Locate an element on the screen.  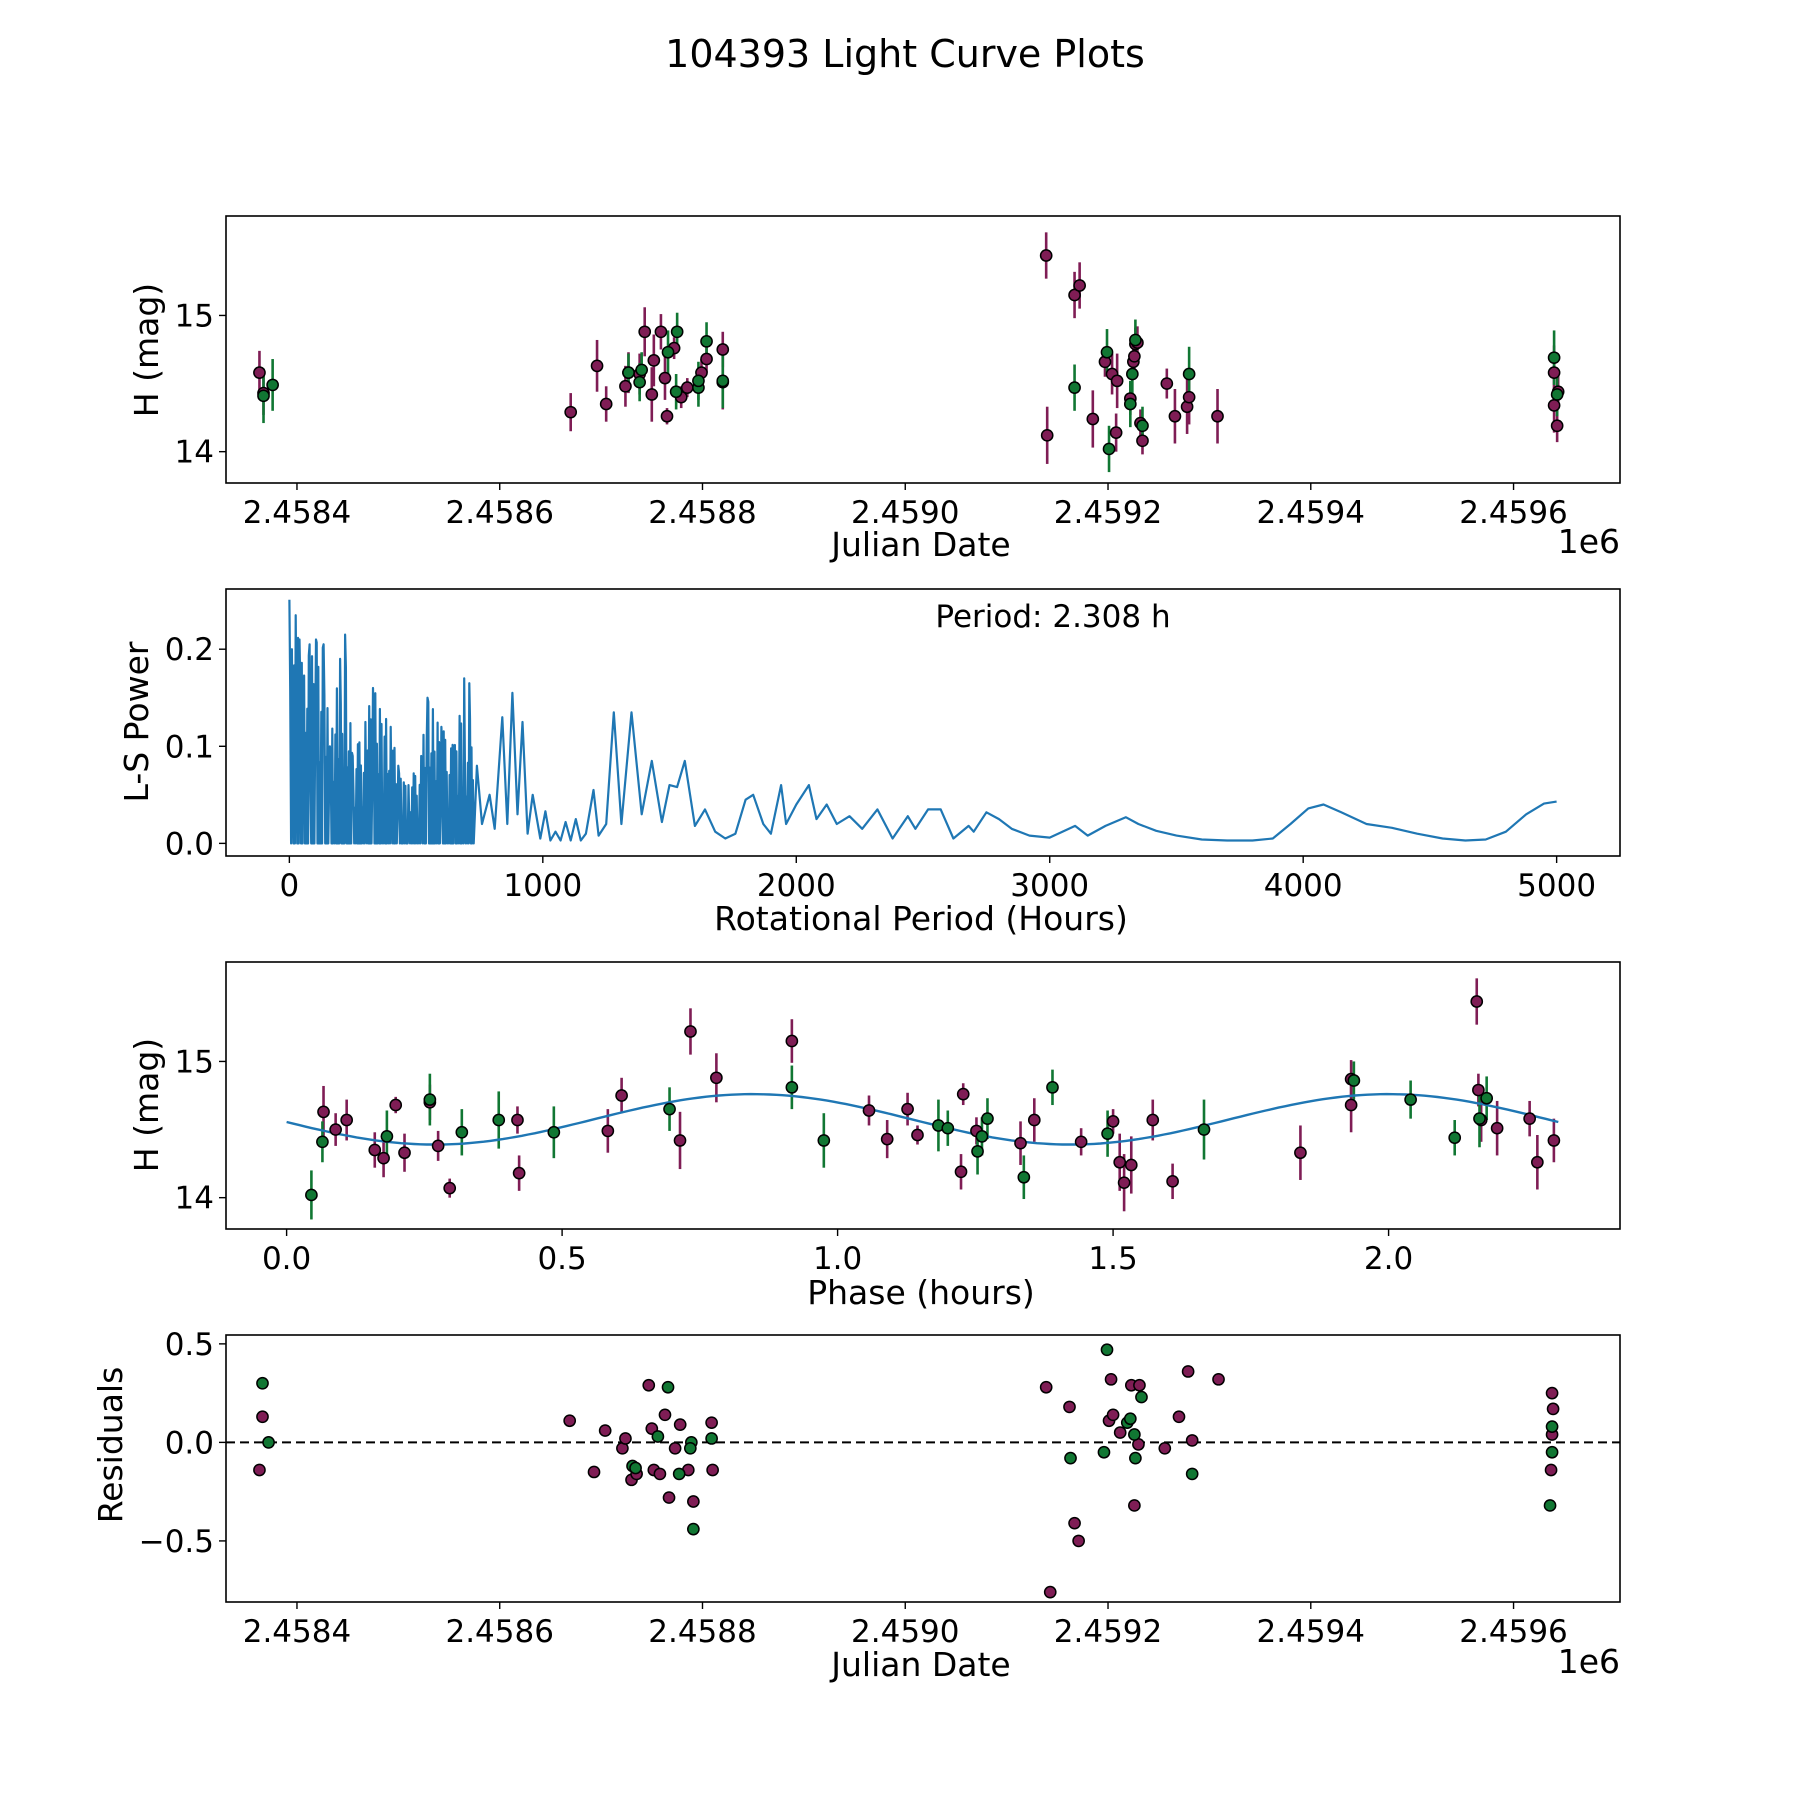
x-tick-label: 2.4592 is located at coordinates (1108, 513).